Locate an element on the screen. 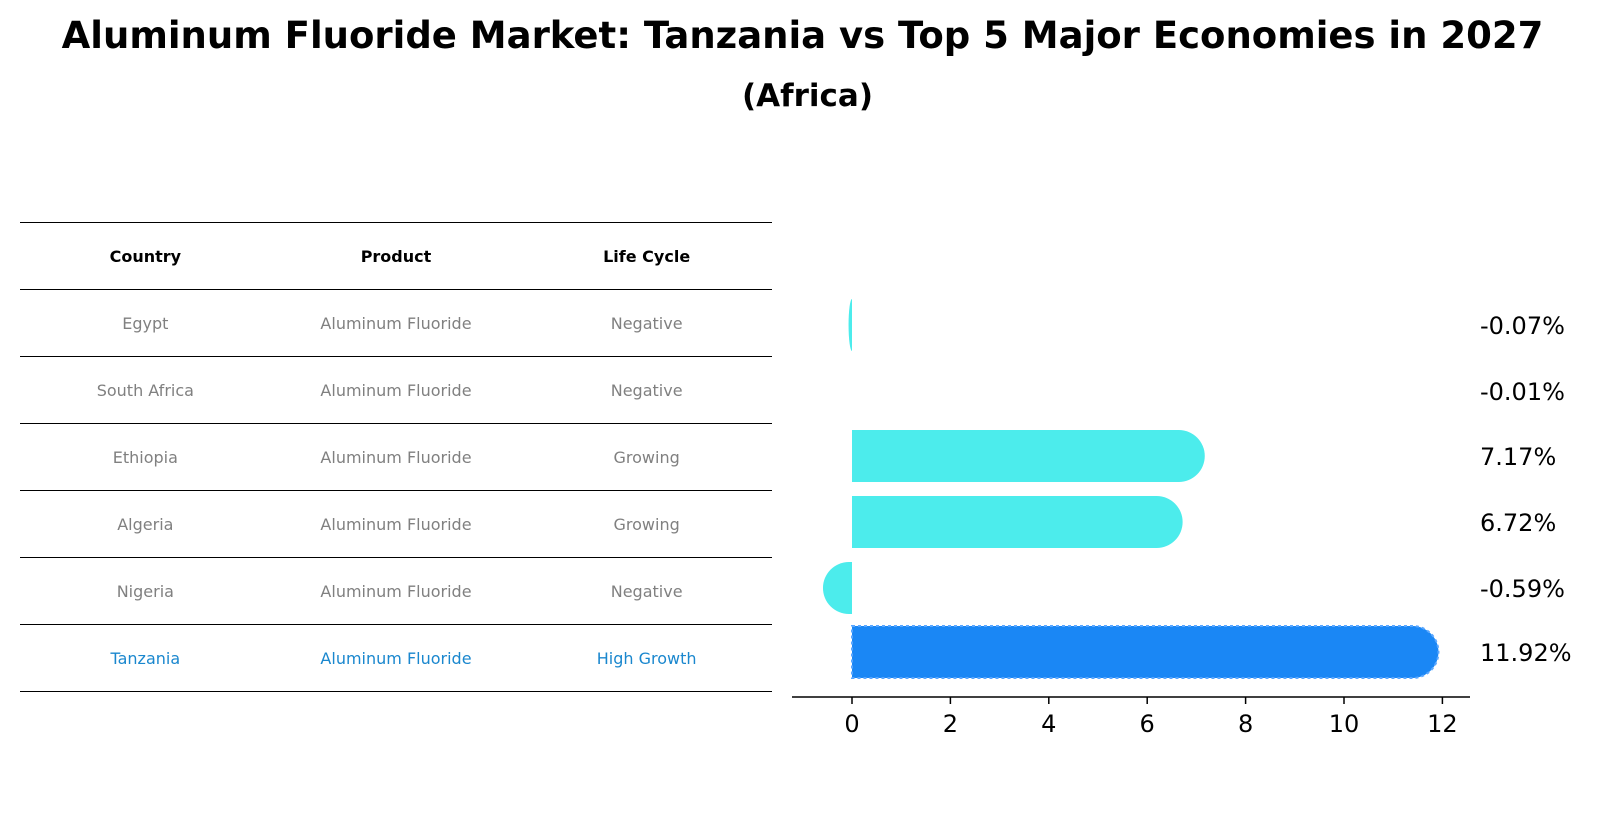 The width and height of the screenshot is (1605, 823). table-row: Nigeria Aluminum Fluoride Negative is located at coordinates (396, 591).